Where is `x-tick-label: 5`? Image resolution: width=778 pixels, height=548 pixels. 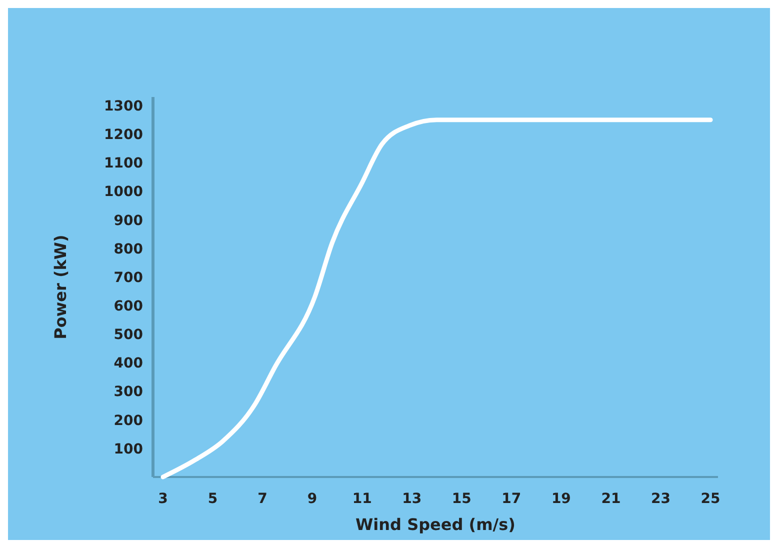
x-tick-label: 5 is located at coordinates (213, 499).